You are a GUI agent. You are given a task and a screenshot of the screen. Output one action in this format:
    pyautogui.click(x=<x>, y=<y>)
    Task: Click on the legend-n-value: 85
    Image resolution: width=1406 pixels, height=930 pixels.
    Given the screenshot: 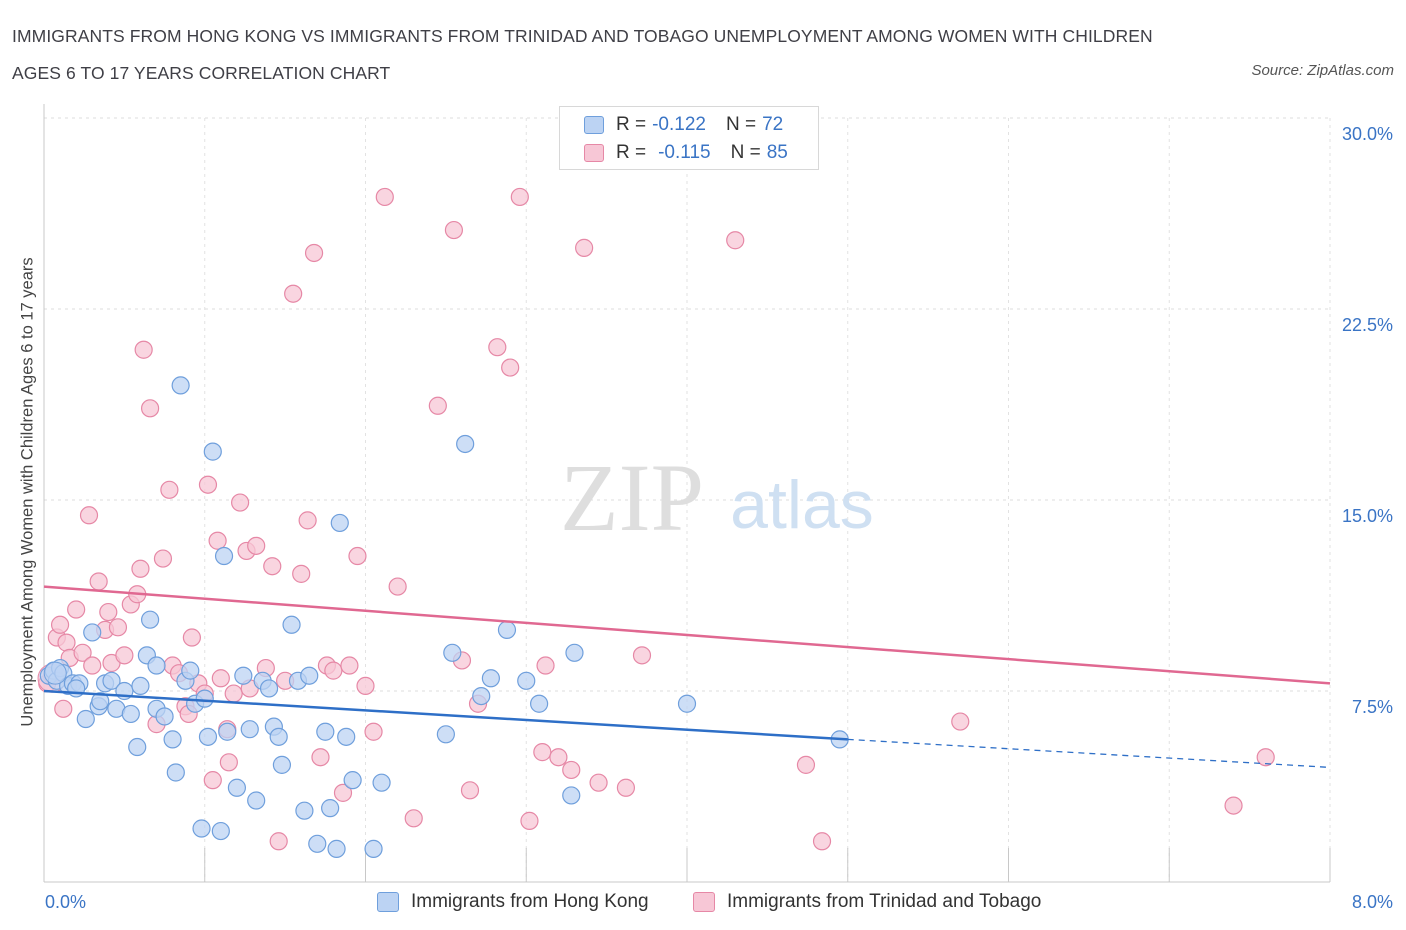 What is the action you would take?
    pyautogui.click(x=777, y=152)
    